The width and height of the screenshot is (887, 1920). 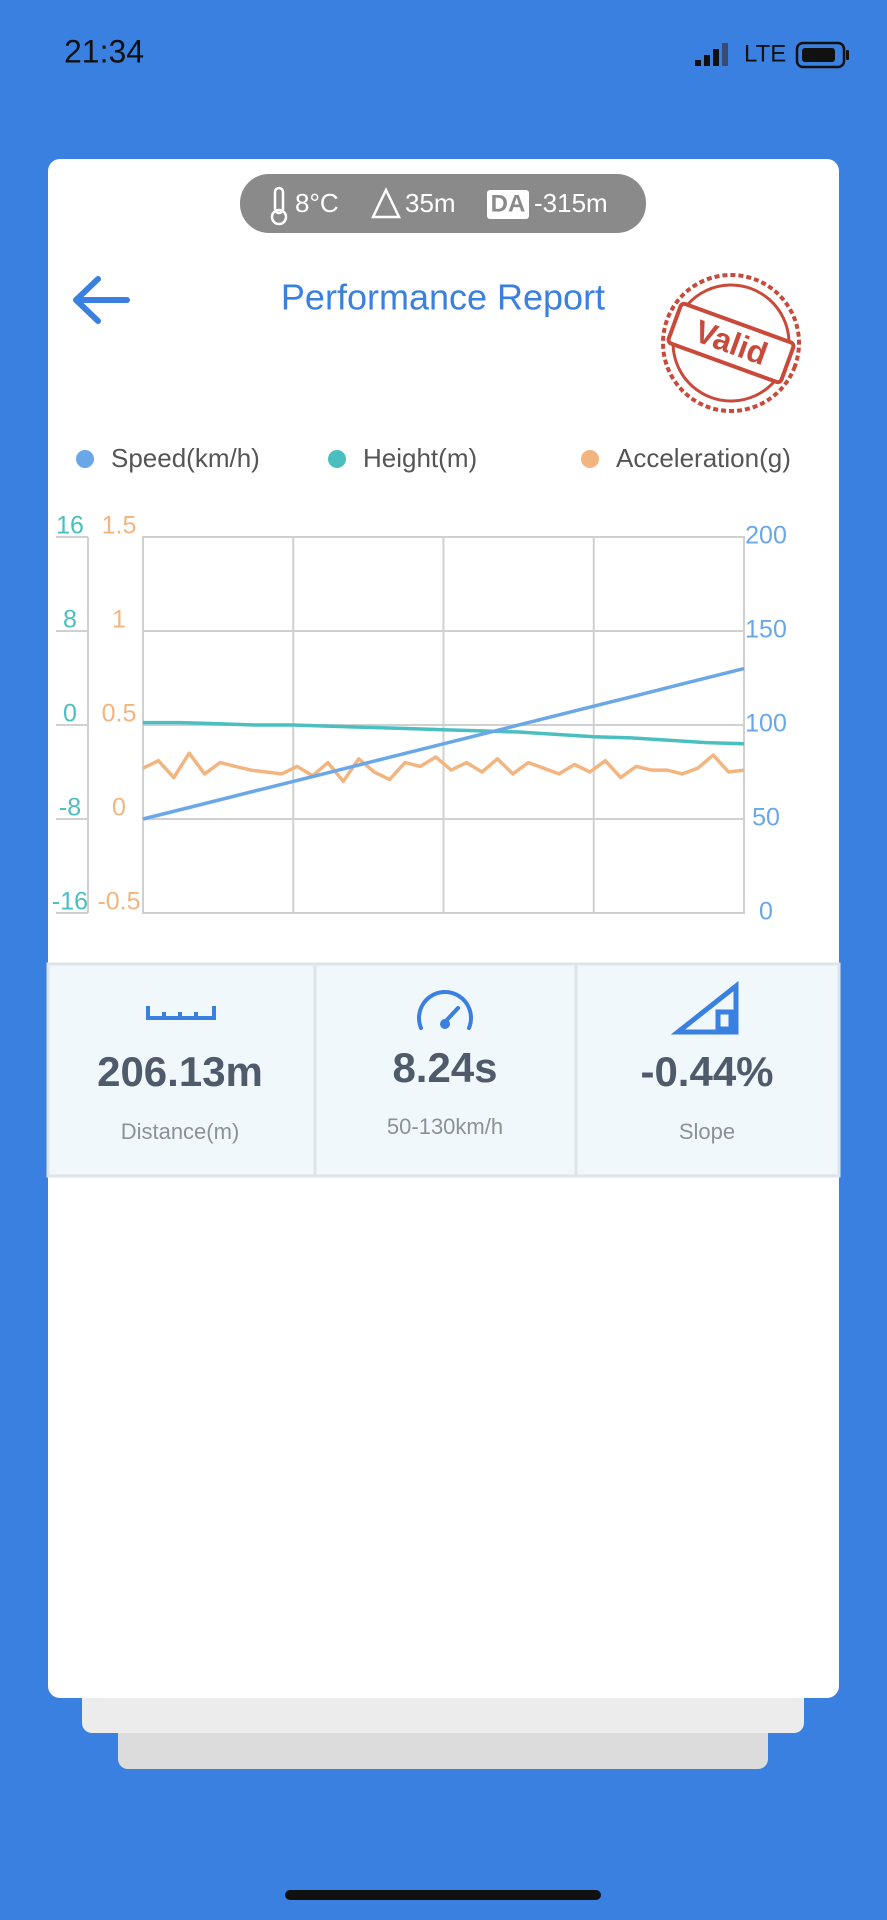 What do you see at coordinates (317, 203) in the screenshot?
I see `temperature: 8°C` at bounding box center [317, 203].